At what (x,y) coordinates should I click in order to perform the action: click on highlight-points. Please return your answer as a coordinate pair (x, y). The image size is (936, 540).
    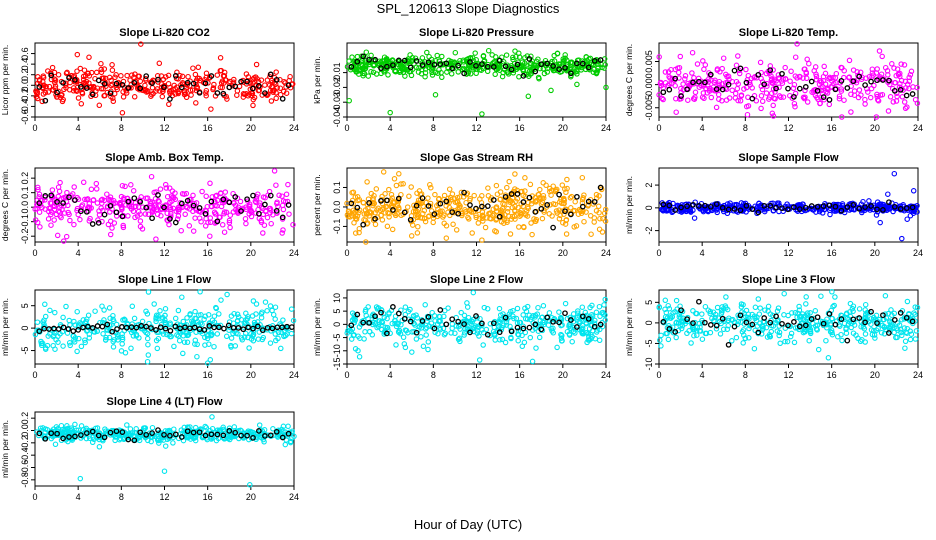
    Looking at the image, I should click on (788, 84).